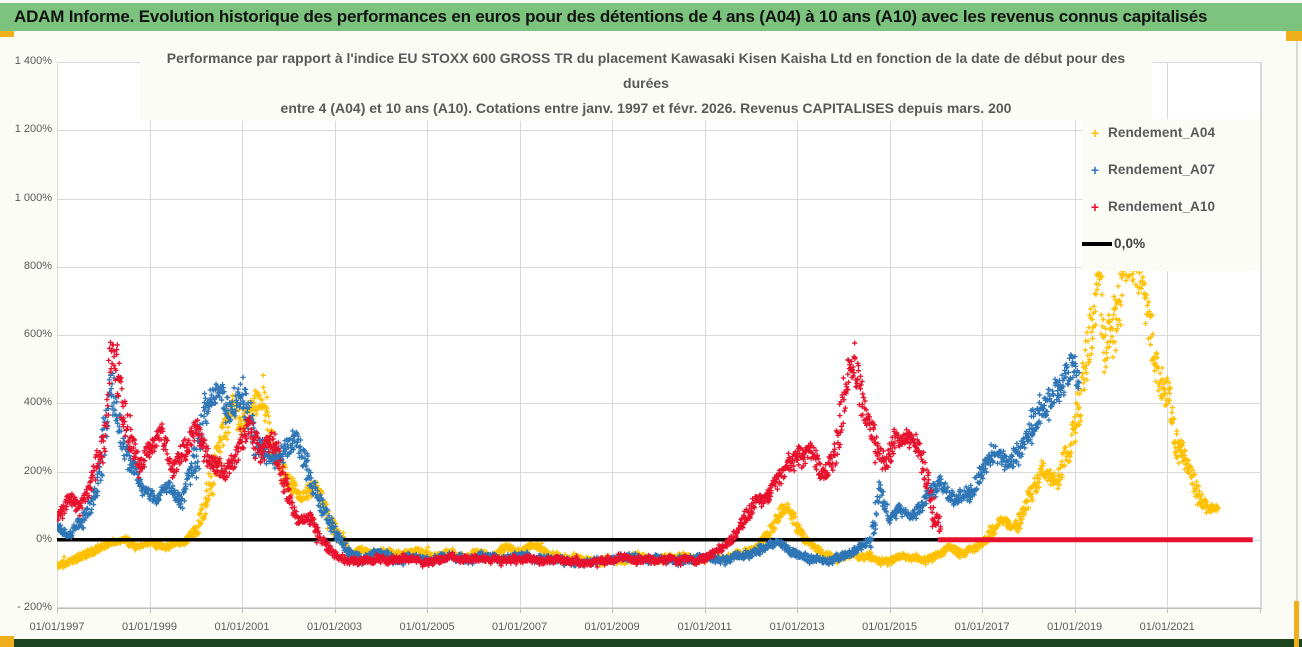 This screenshot has height=647, width=1302. What do you see at coordinates (704, 627) in the screenshot?
I see `x-tick-label: 01/01/2011` at bounding box center [704, 627].